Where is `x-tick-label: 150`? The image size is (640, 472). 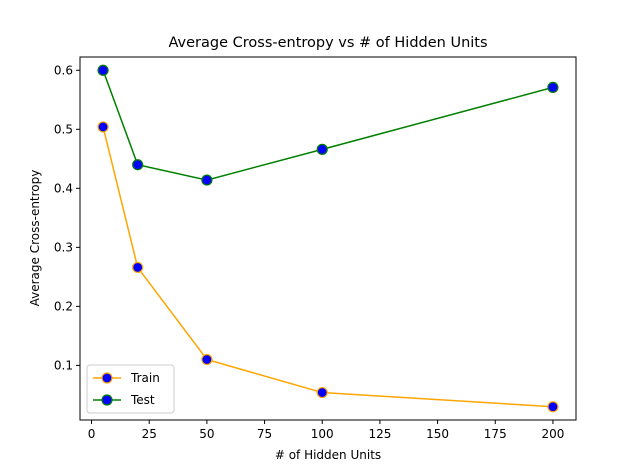
x-tick-label: 150 is located at coordinates (437, 434).